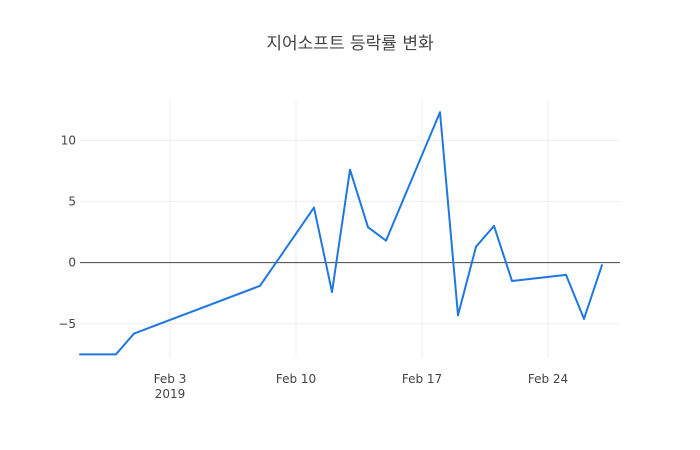 Image resolution: width=700 pixels, height=450 pixels. Describe the element at coordinates (296, 379) in the screenshot. I see `x-tick-label: Feb 10` at that location.